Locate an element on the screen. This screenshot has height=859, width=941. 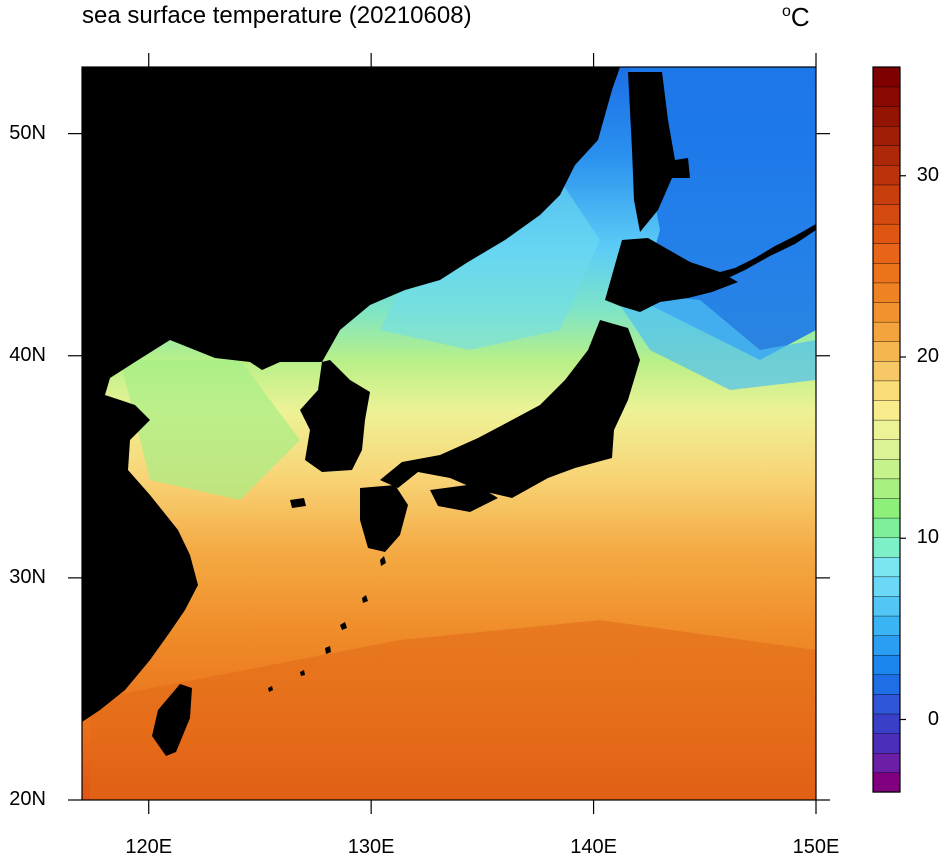
lon-tick-label: 130E is located at coordinates (371, 847).